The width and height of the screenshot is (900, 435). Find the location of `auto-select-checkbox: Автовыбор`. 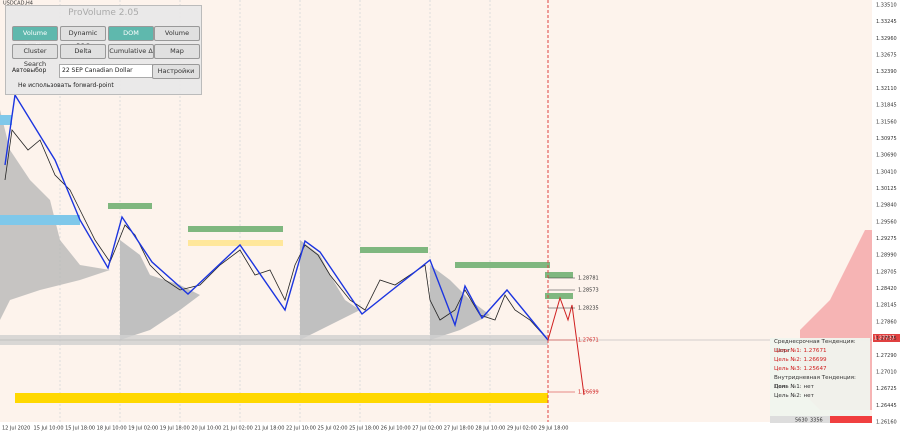

auto-select-checkbox: Автовыбор is located at coordinates (29, 70).